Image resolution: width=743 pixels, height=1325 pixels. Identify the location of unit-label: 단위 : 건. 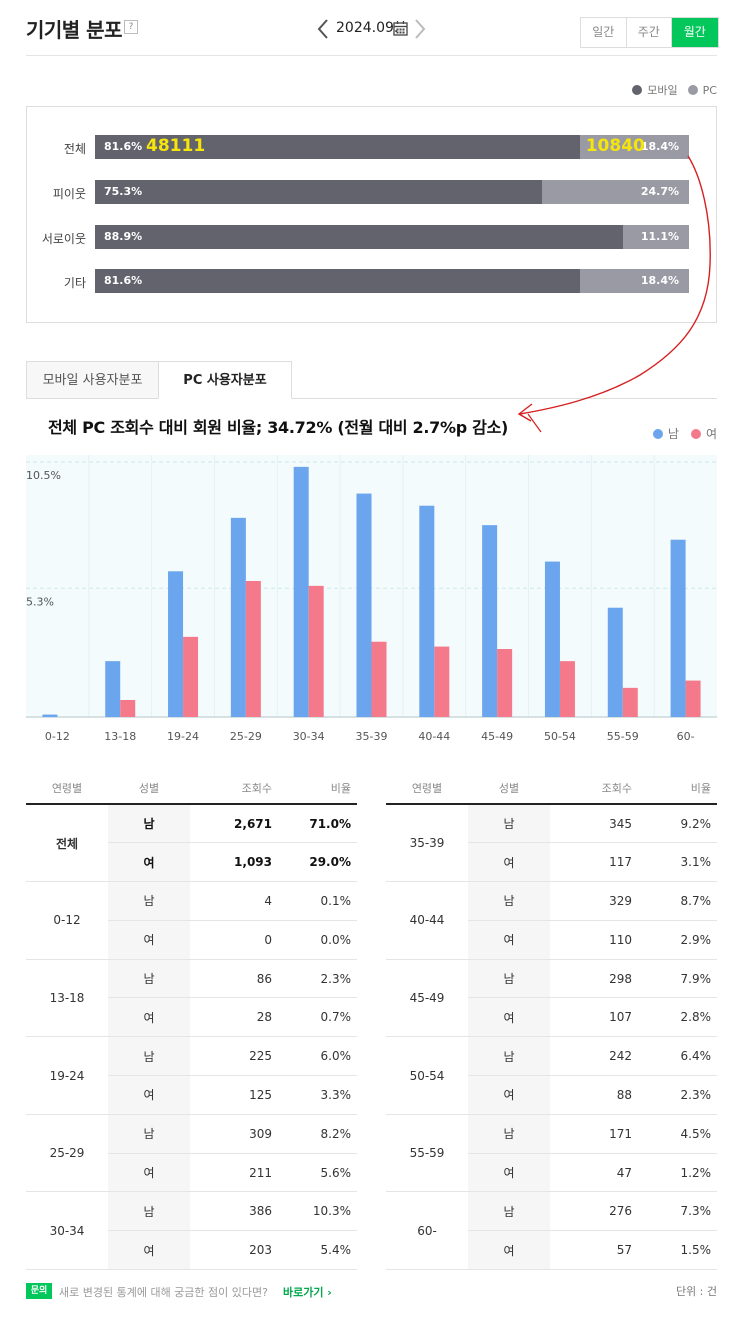
(696, 1291).